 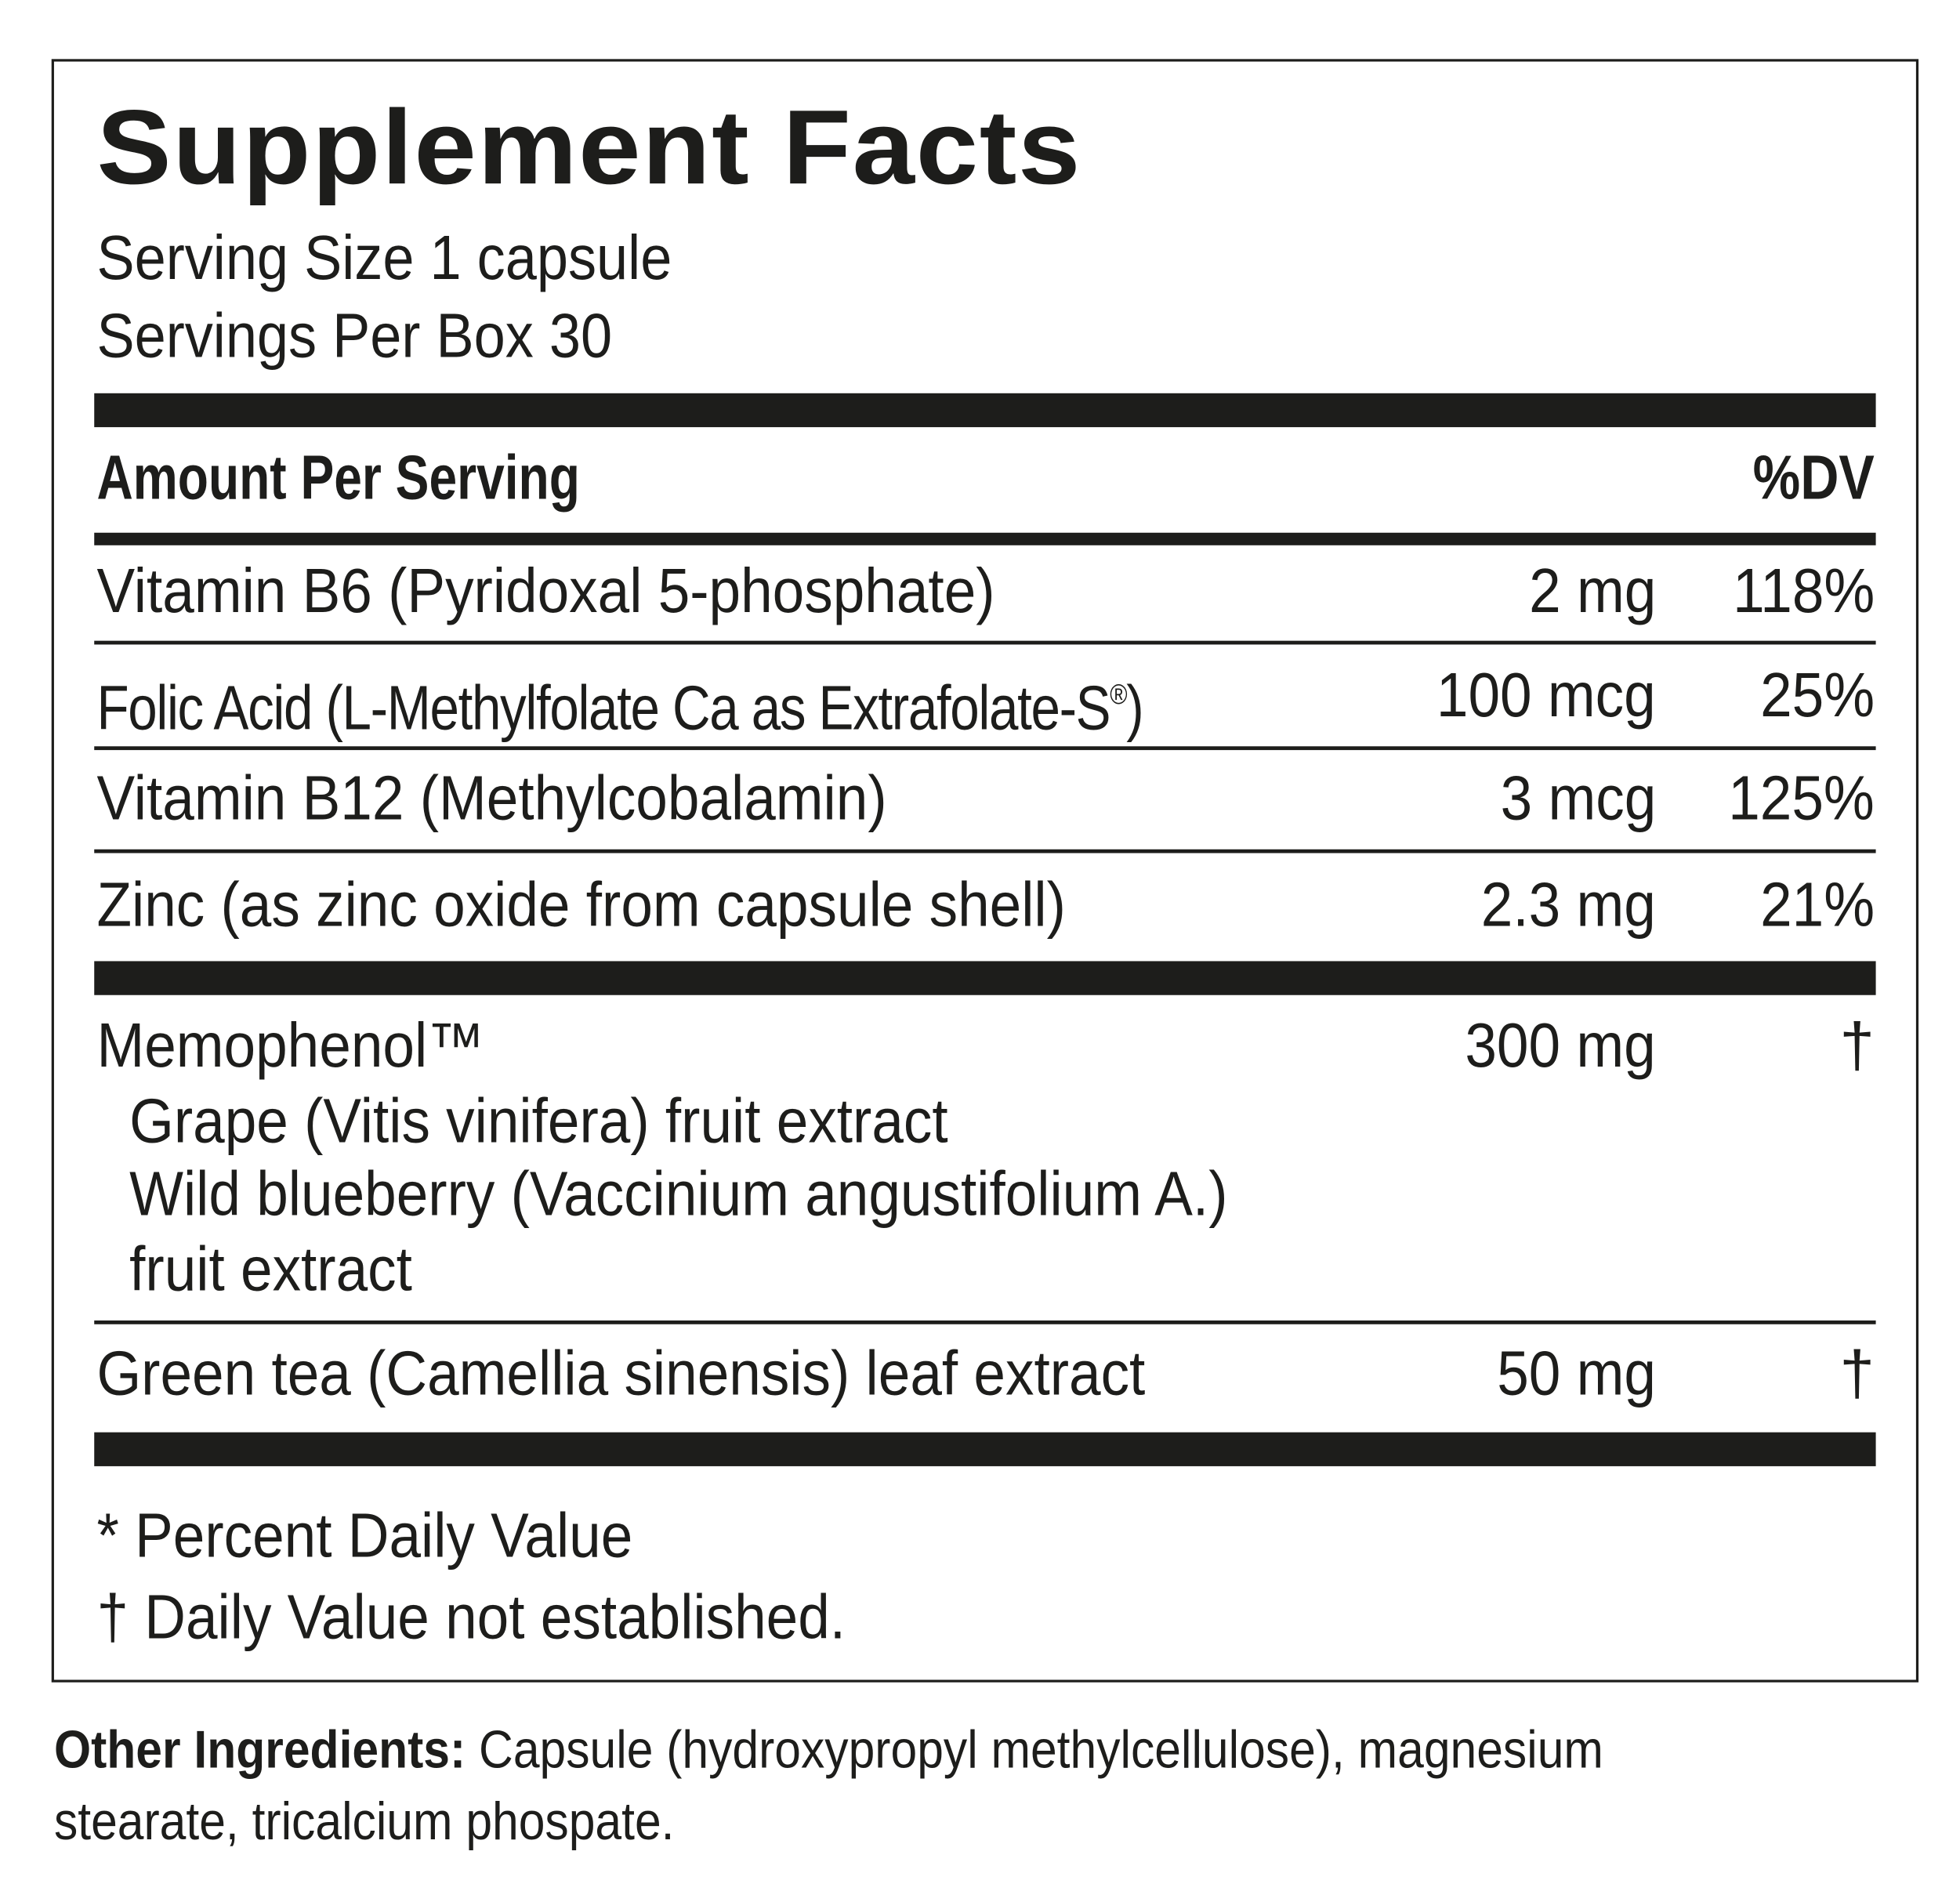 I want to click on dv-header: %DV, so click(x=1814, y=477).